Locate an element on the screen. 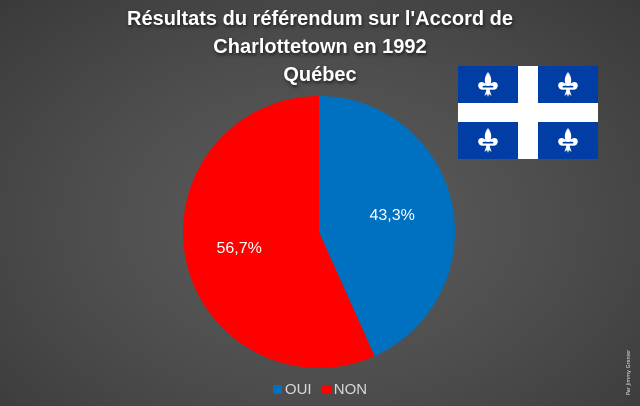 This screenshot has height=406, width=640. data-label-oui: 43,3% is located at coordinates (392, 216).